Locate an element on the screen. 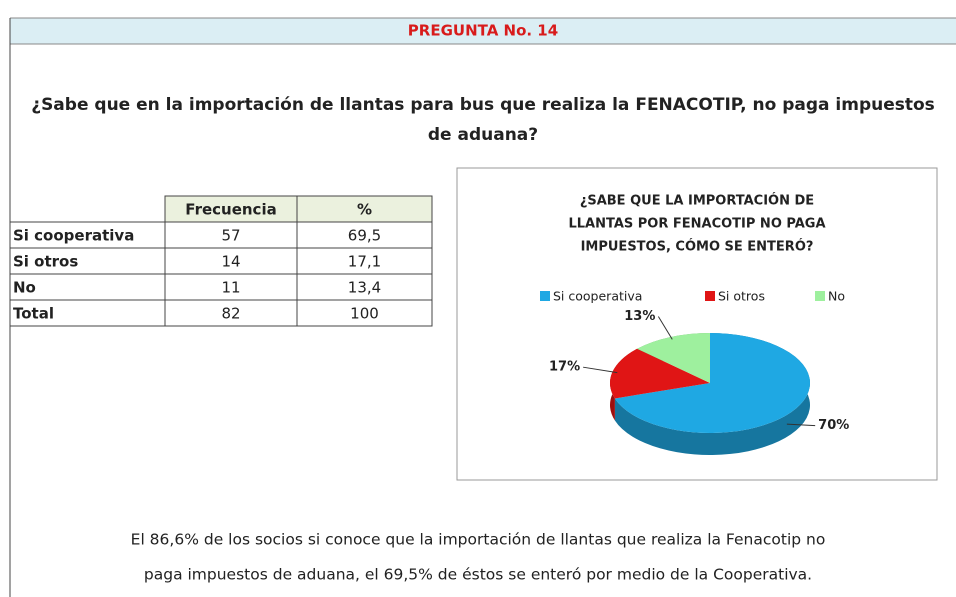 The image size is (956, 597). cell-value: 13,4 is located at coordinates (364, 288).